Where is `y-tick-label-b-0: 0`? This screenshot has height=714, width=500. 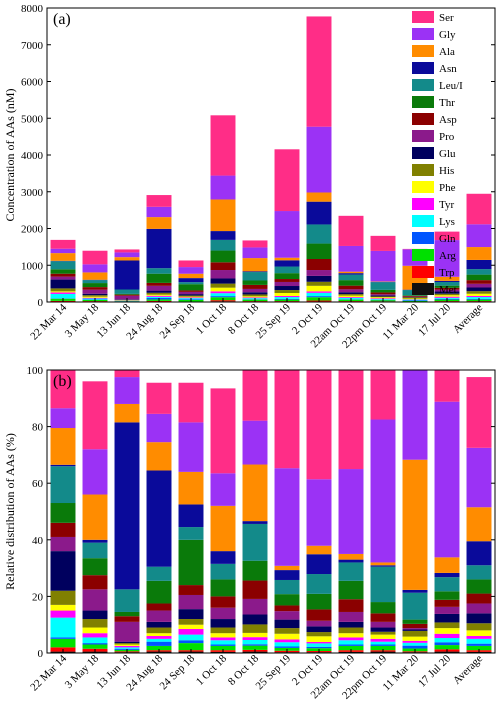 y-tick-label-b-0: 0 is located at coordinates (41, 654).